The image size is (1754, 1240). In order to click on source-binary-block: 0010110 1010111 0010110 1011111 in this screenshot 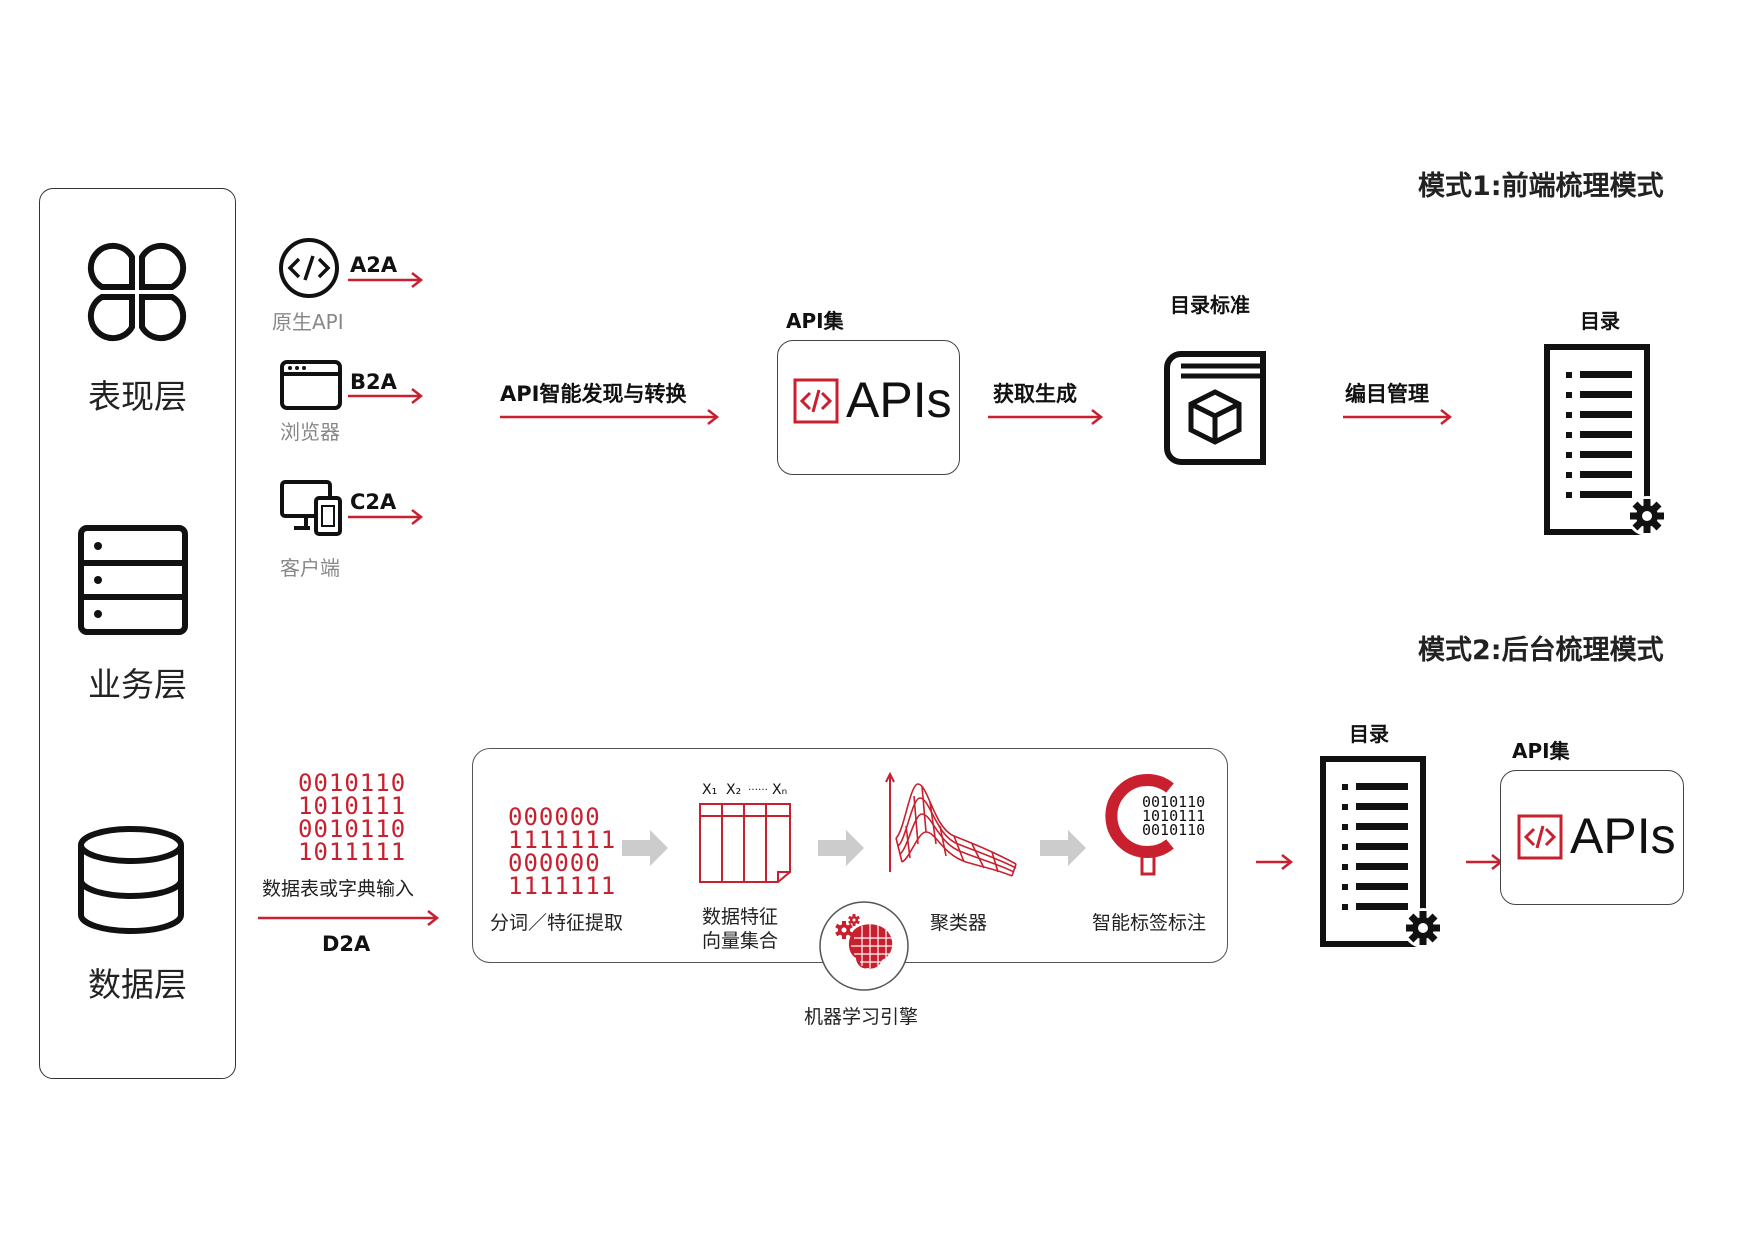, I will do `click(352, 817)`.